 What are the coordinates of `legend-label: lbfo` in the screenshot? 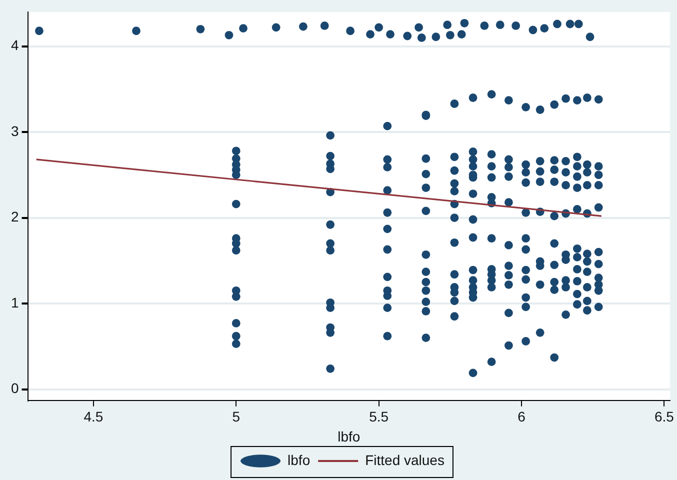 It's located at (299, 460).